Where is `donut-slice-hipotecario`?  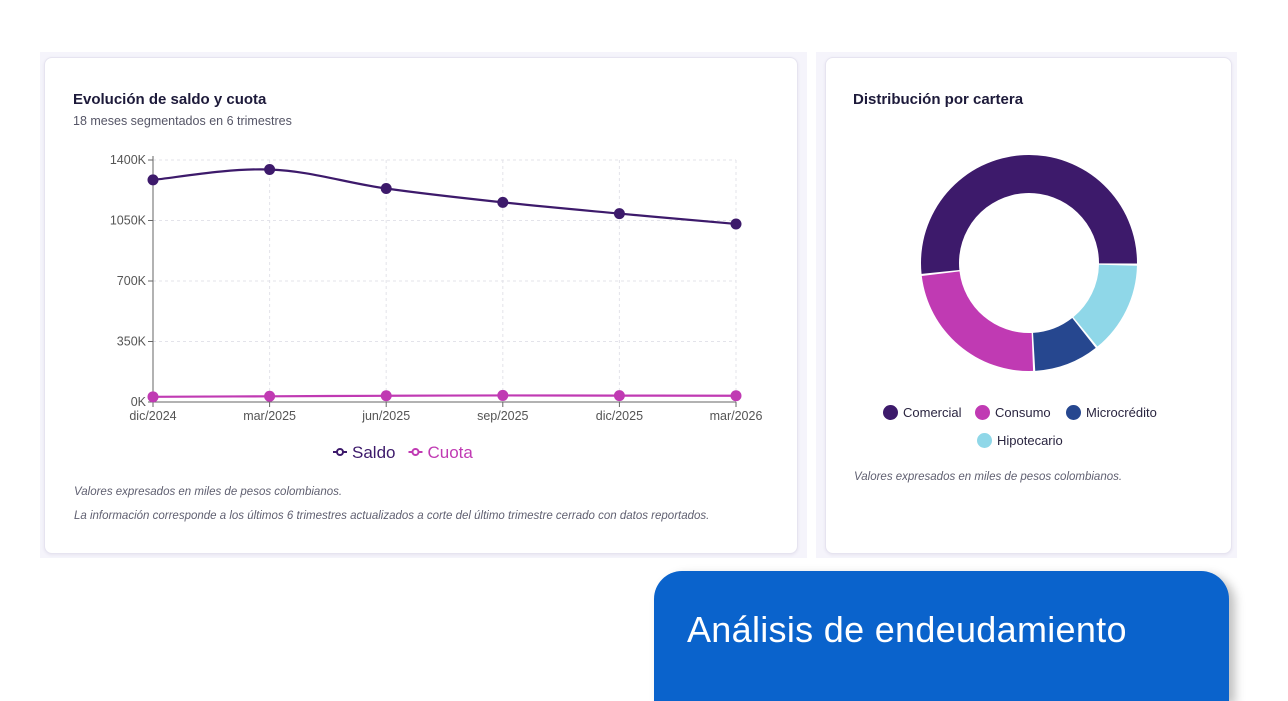 donut-slice-hipotecario is located at coordinates (1105, 305).